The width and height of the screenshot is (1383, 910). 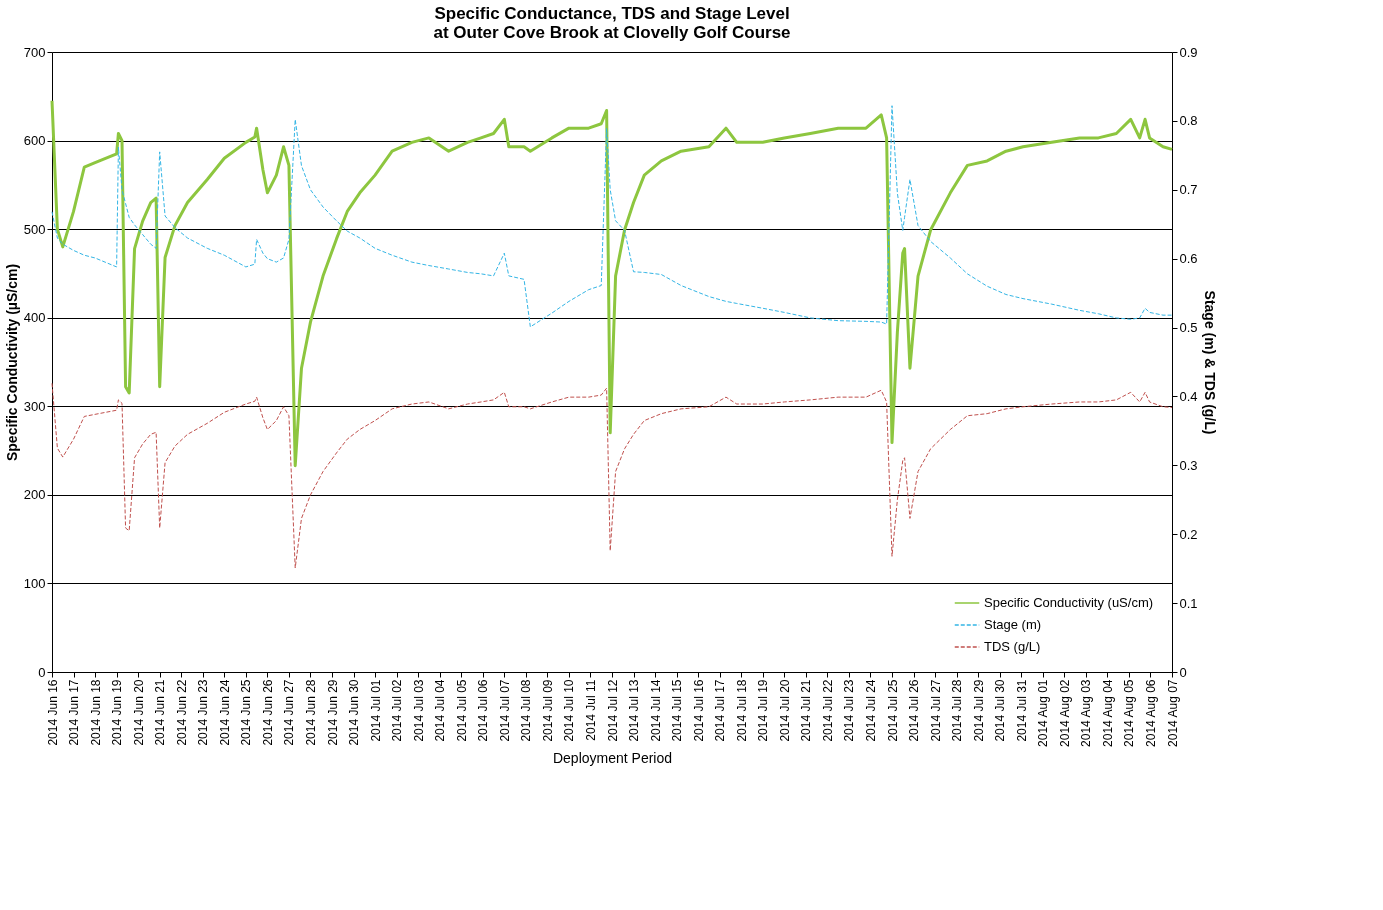 I want to click on x-tick-label: 2014 Aug 04, so click(x=1107, y=713).